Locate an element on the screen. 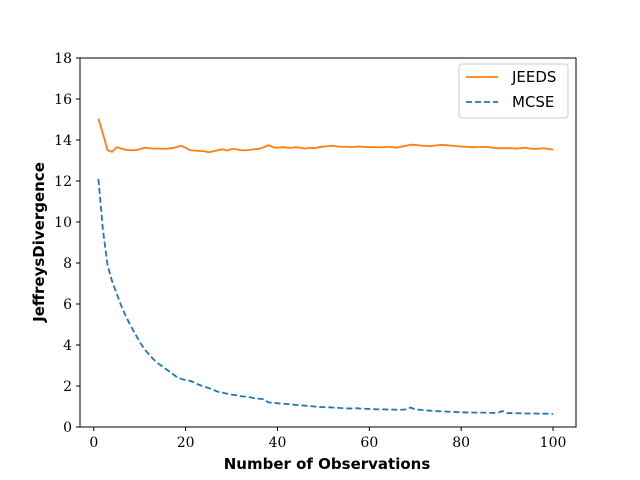 This screenshot has width=640, height=480. x-axis-label: Number of Observations is located at coordinates (327, 464).